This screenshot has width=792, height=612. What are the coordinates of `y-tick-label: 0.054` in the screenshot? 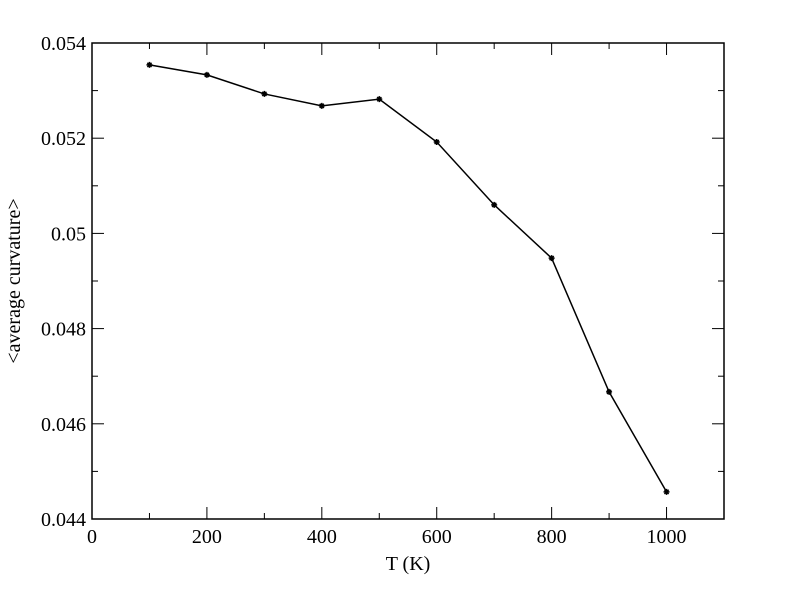 It's located at (63, 44).